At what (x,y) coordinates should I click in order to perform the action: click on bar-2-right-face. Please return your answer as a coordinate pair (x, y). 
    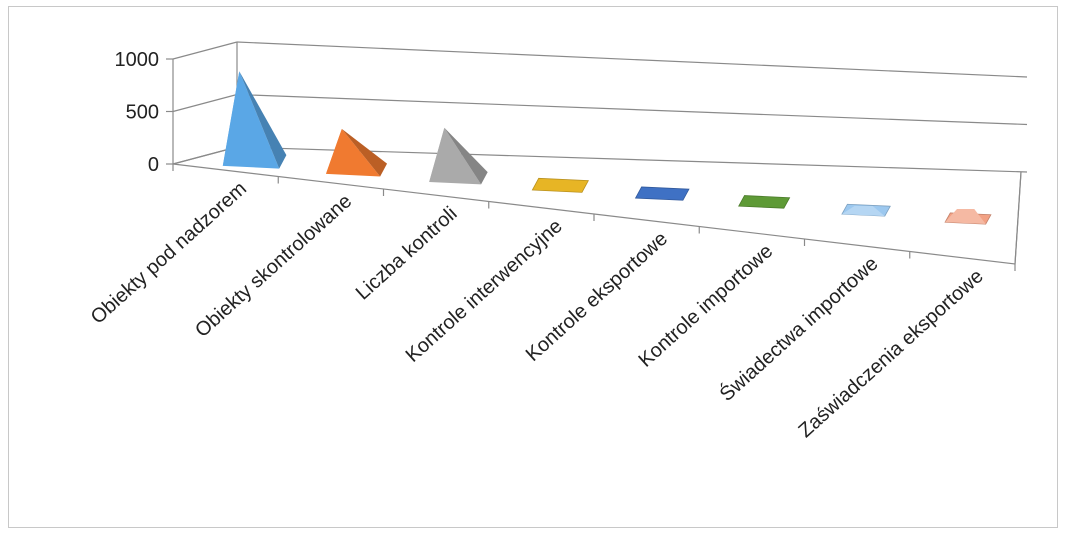
    Looking at the image, I should click on (364, 152).